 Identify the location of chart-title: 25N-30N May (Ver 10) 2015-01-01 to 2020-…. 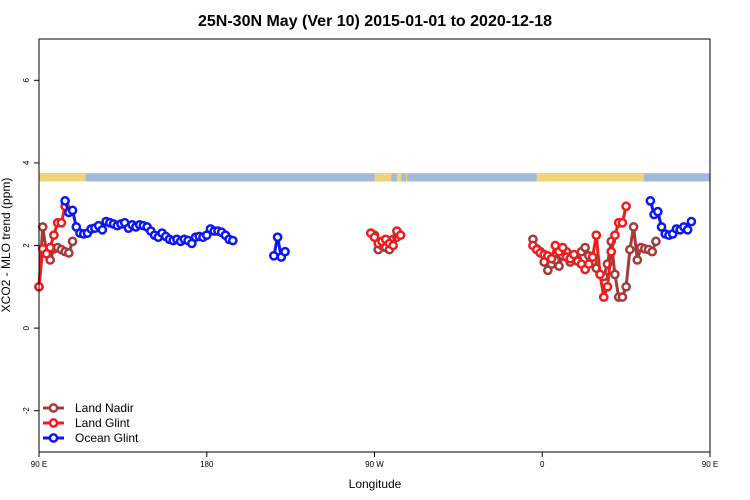
(375, 21).